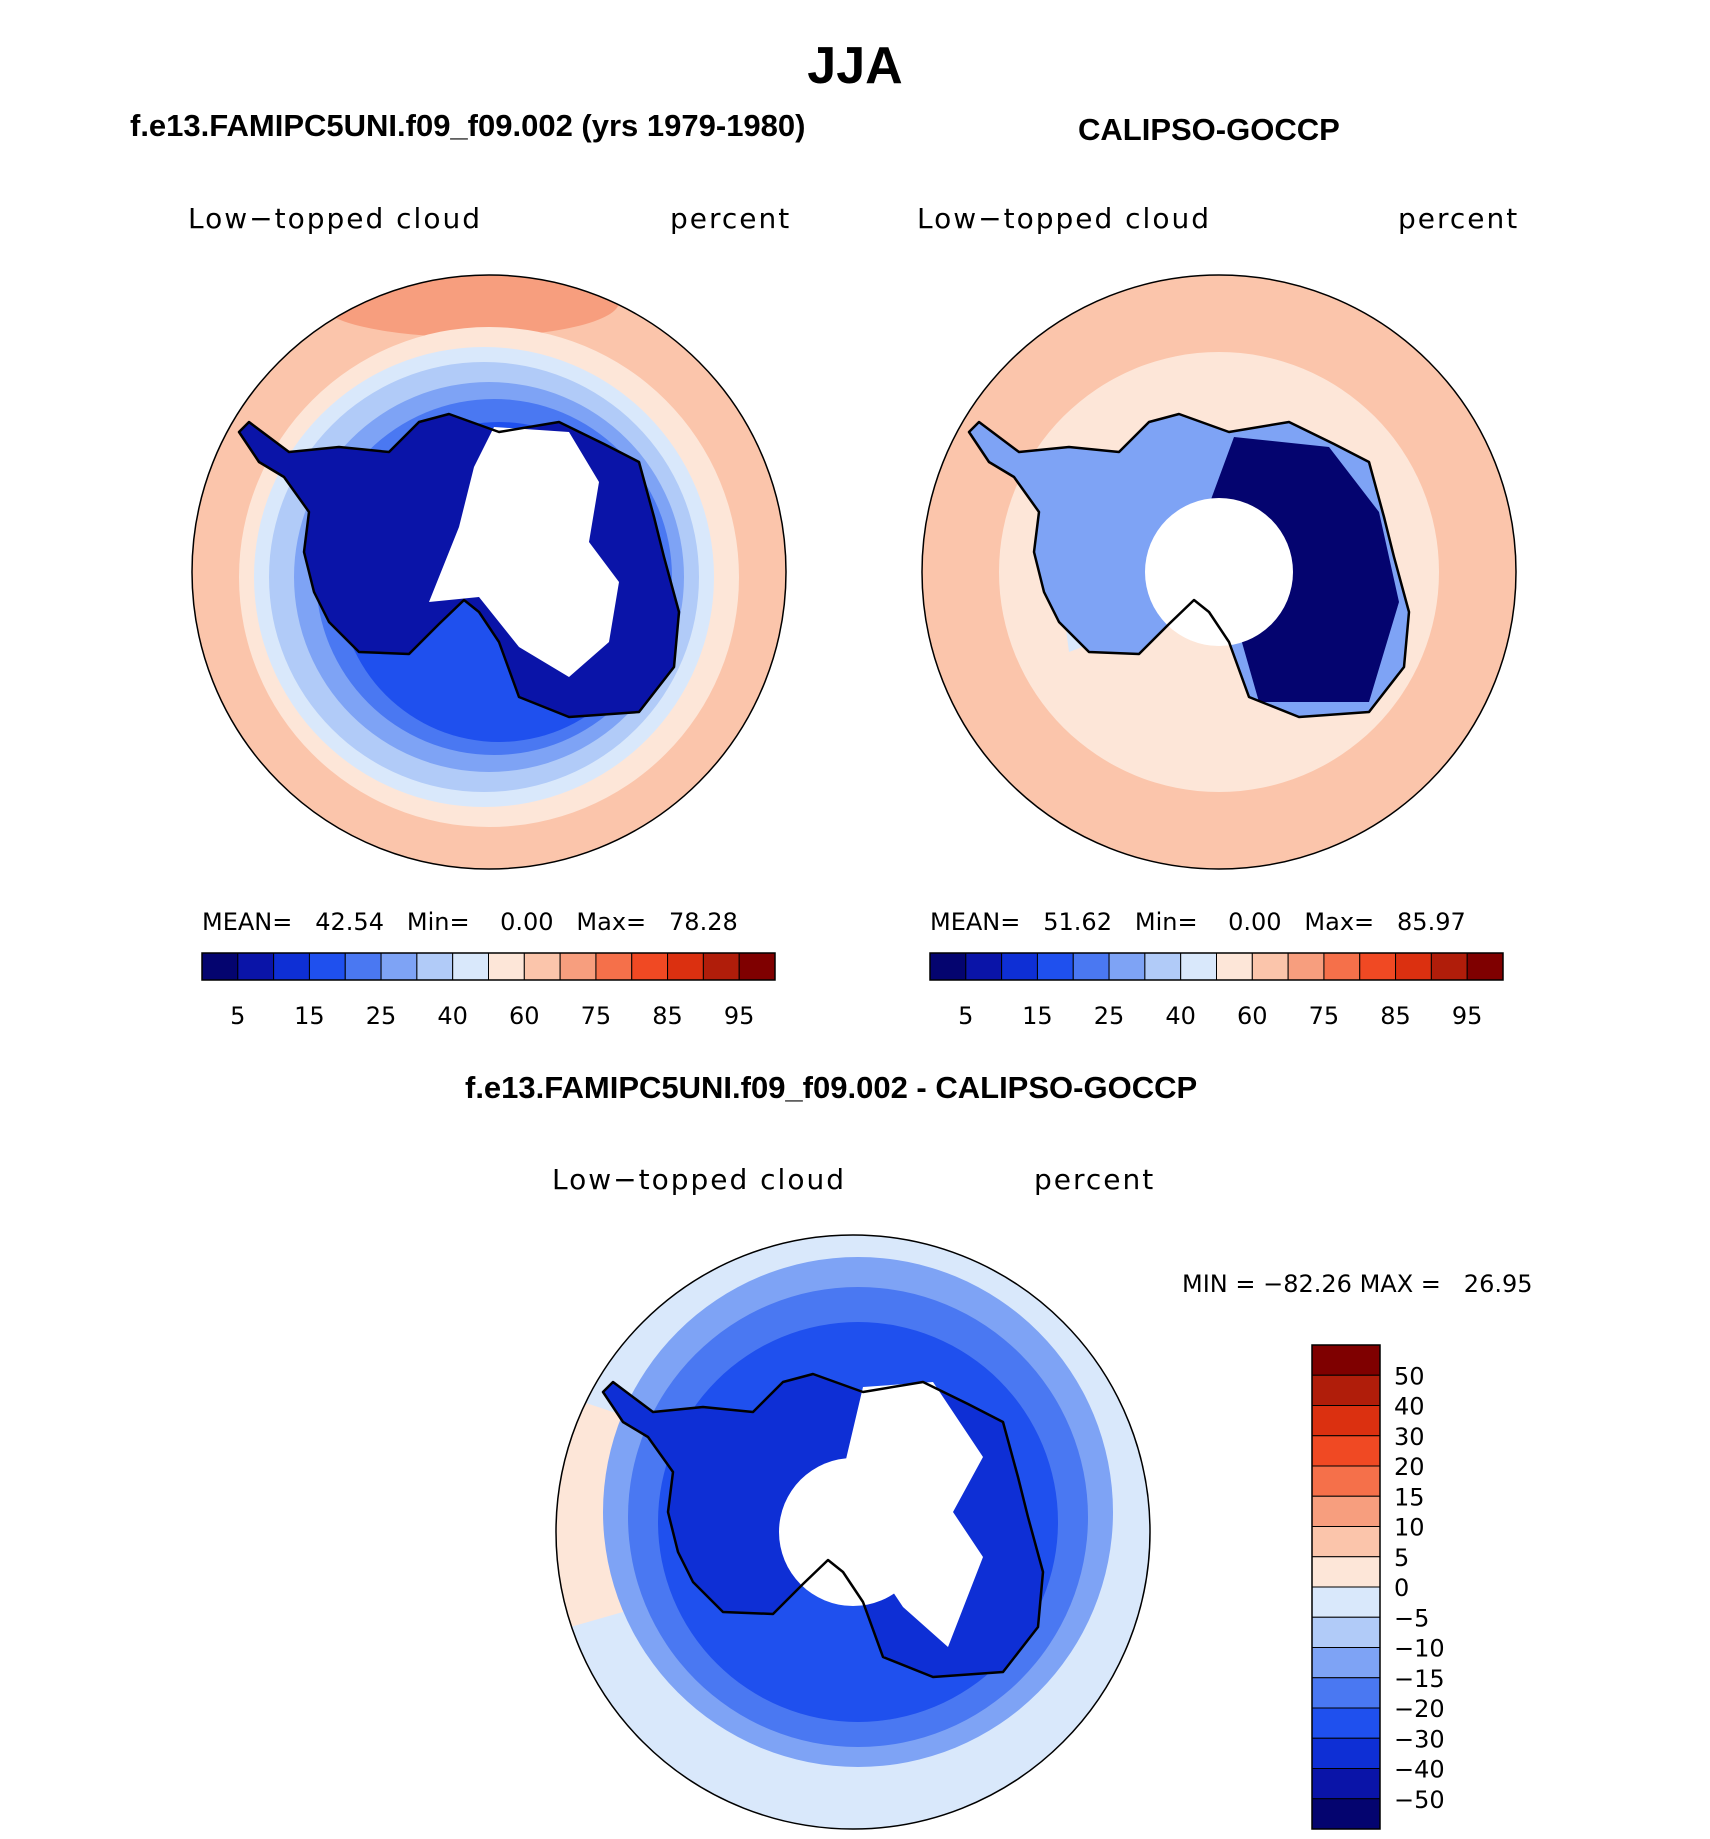  I want to click on diff-colorbar-label: 15, so click(1409, 1497).